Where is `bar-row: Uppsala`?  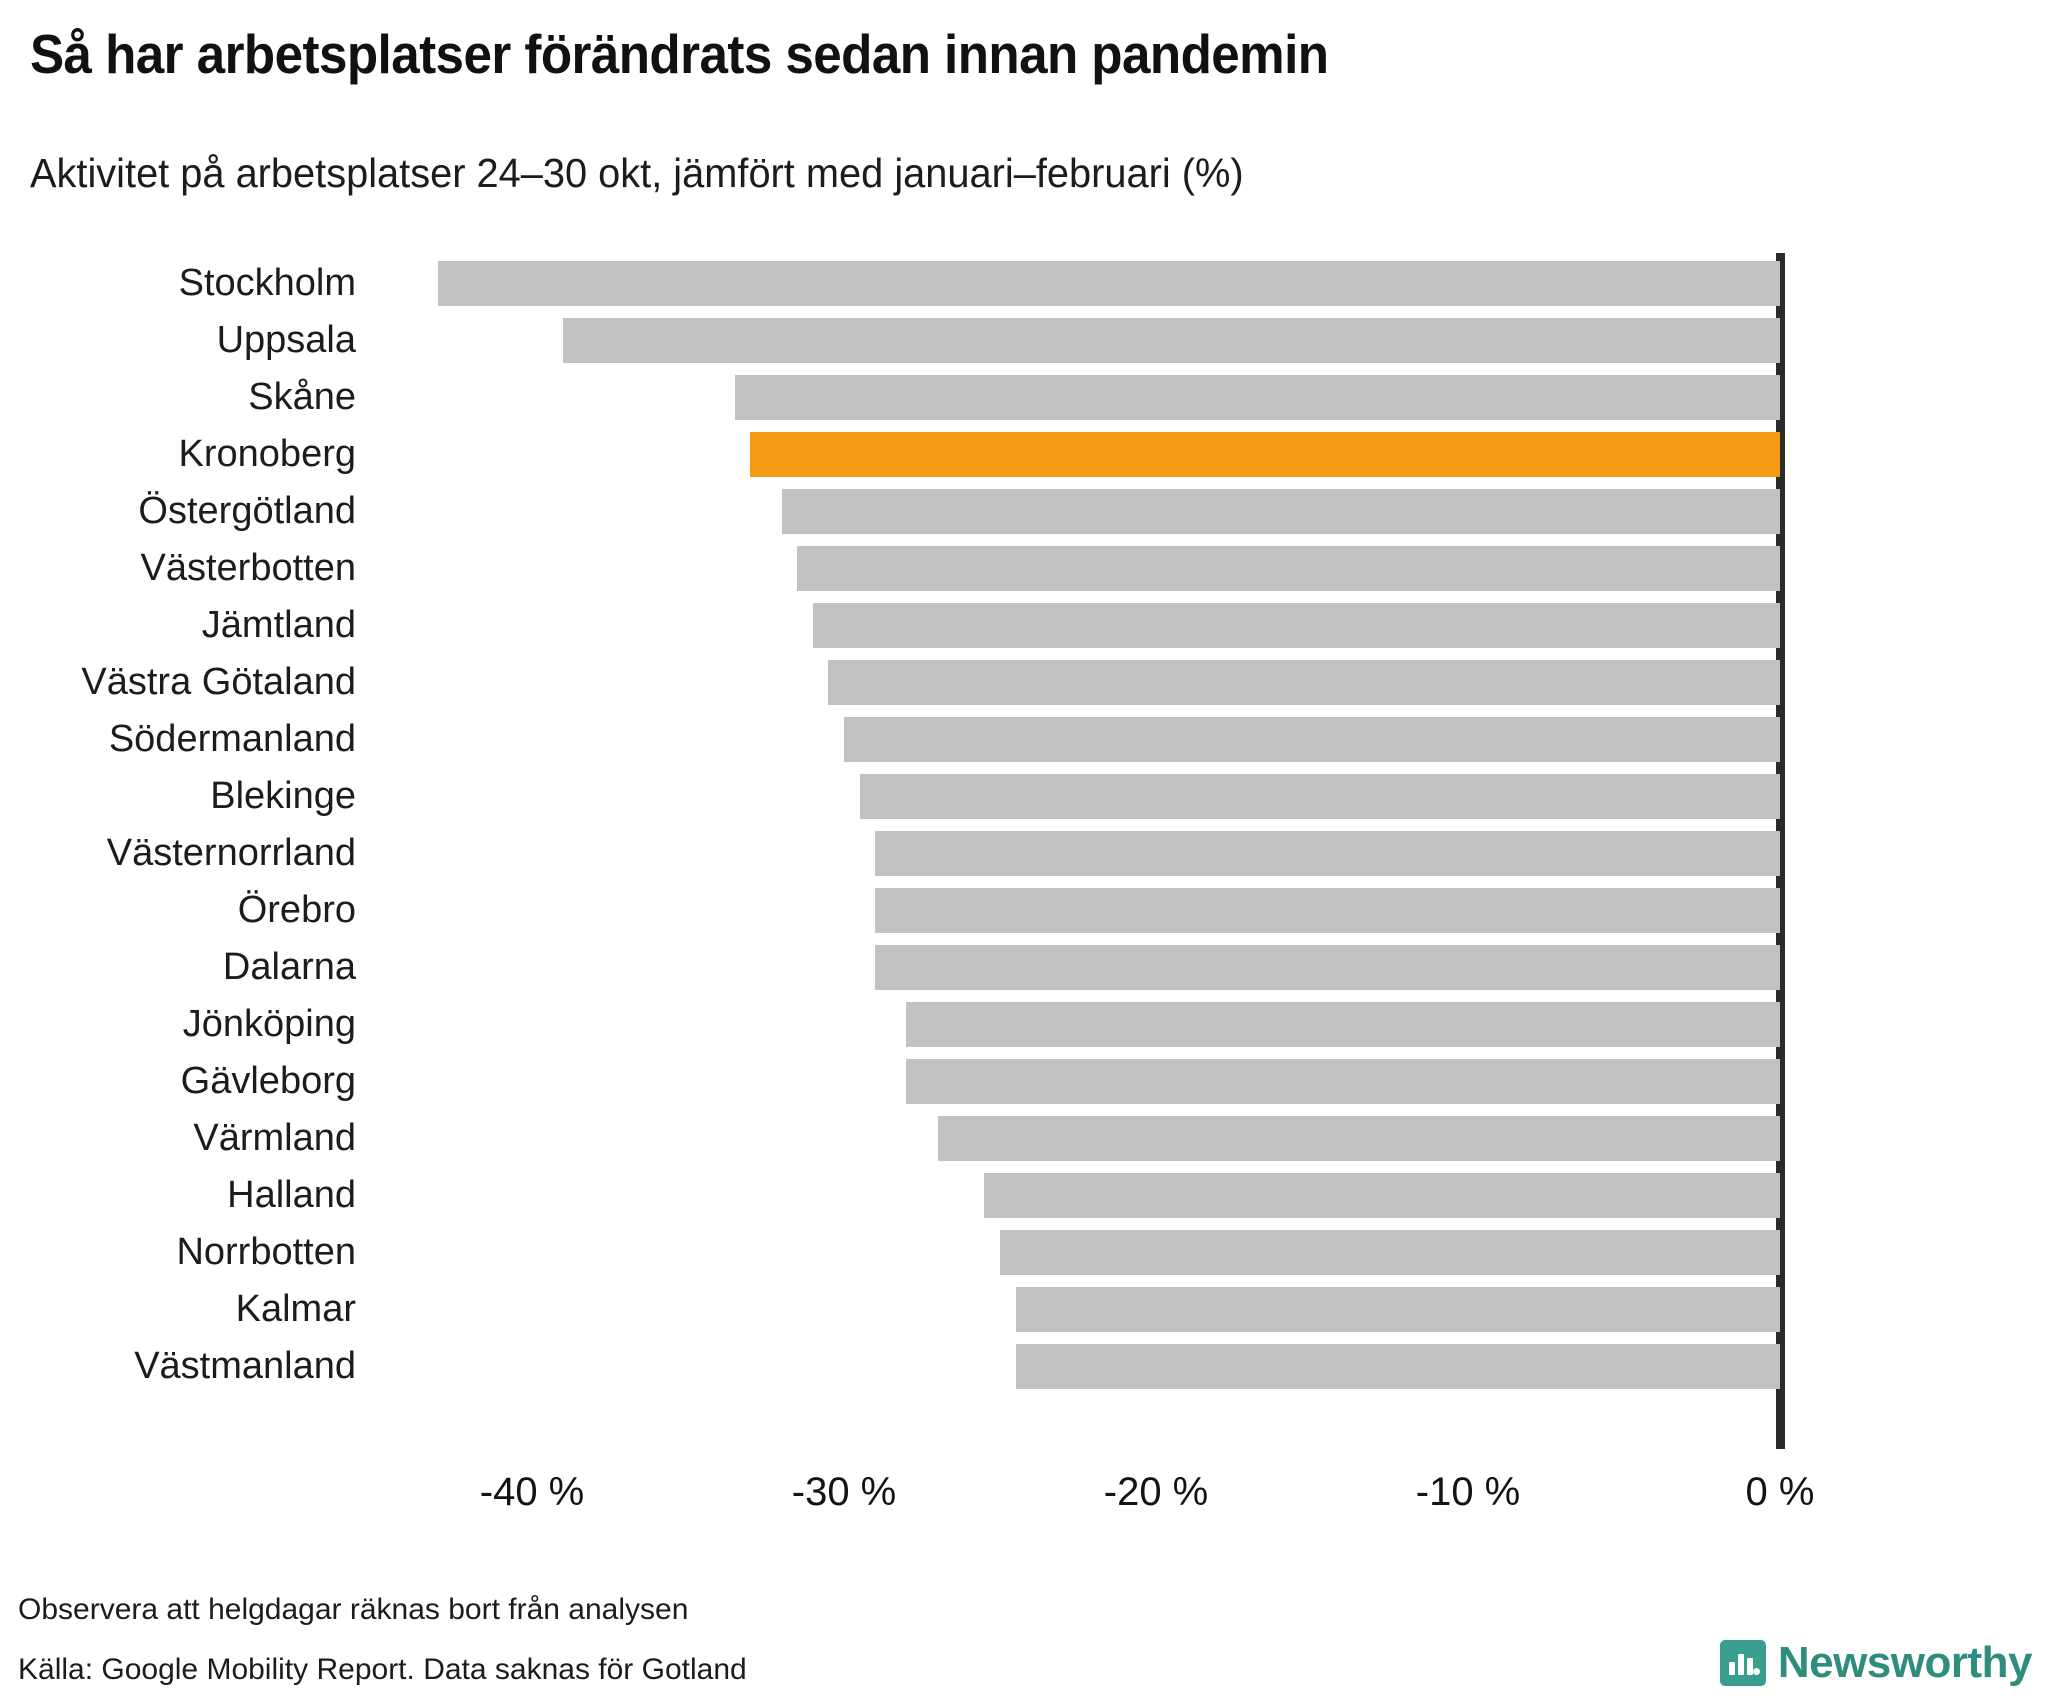 bar-row: Uppsala is located at coordinates (1024, 340).